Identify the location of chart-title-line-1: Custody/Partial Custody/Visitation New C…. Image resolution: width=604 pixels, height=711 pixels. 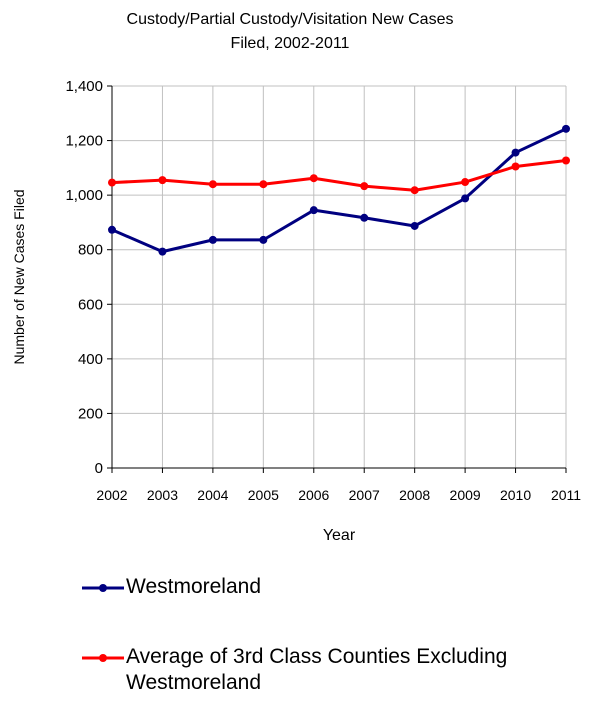
(290, 19).